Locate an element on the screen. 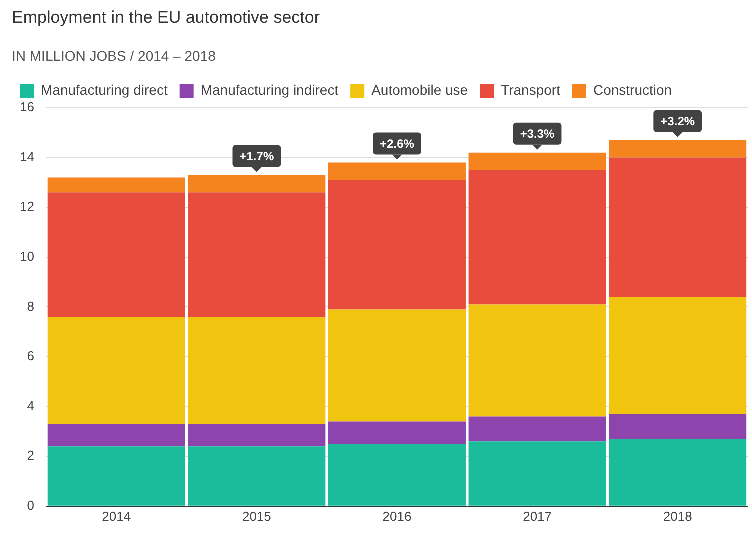 The height and width of the screenshot is (535, 752). x-tick-label: 2017 is located at coordinates (537, 516).